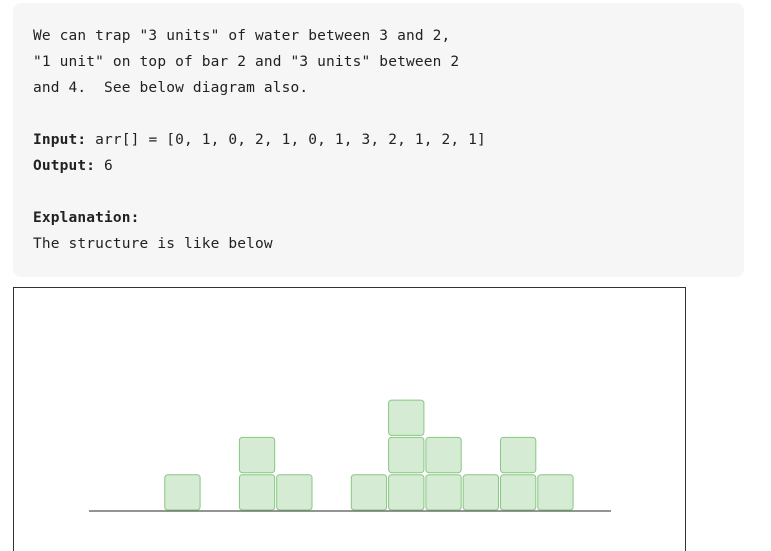 The width and height of the screenshot is (771, 551). Describe the element at coordinates (104, 166) in the screenshot. I see `output-value: 6` at that location.